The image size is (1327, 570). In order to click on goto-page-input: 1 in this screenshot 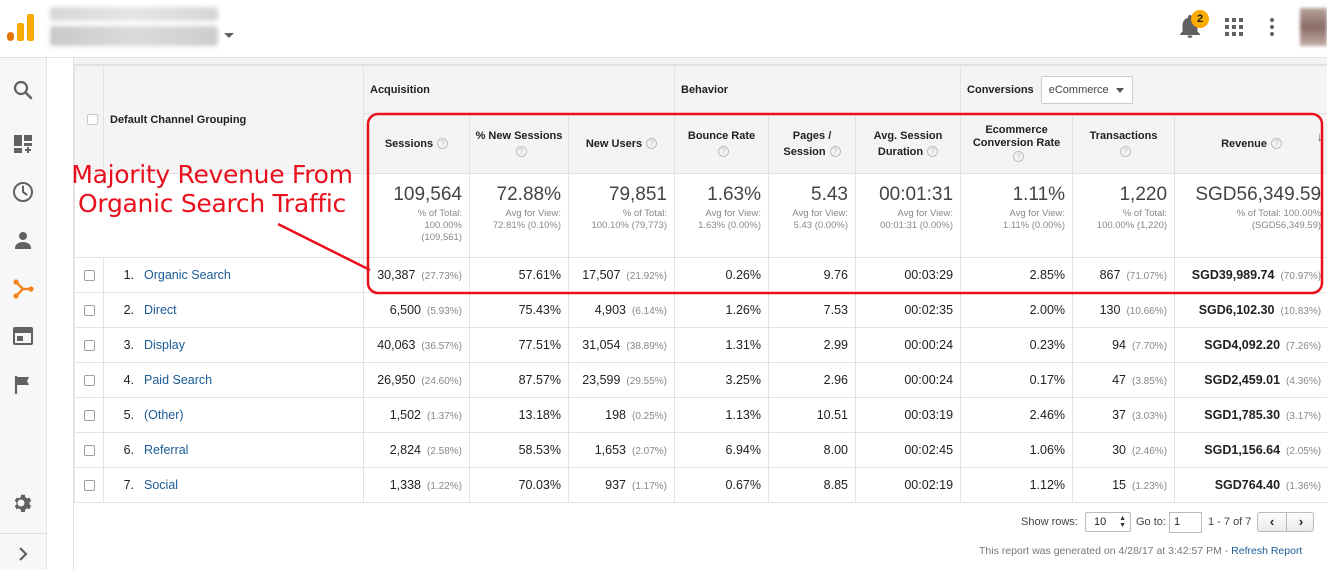, I will do `click(1185, 522)`.